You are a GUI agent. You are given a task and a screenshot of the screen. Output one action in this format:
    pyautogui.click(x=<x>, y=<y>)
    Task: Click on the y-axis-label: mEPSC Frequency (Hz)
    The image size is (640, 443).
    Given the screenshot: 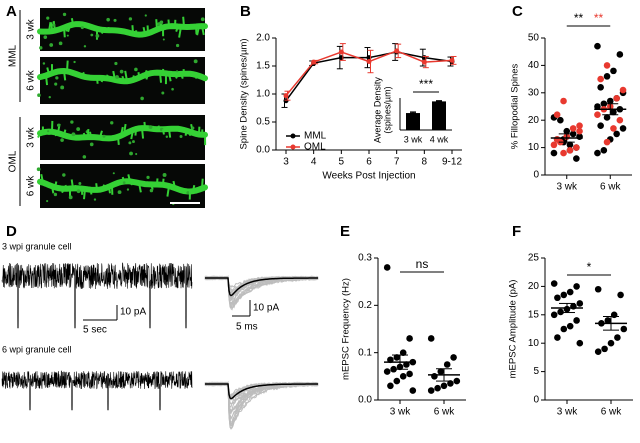 What is the action you would take?
    pyautogui.click(x=346, y=329)
    